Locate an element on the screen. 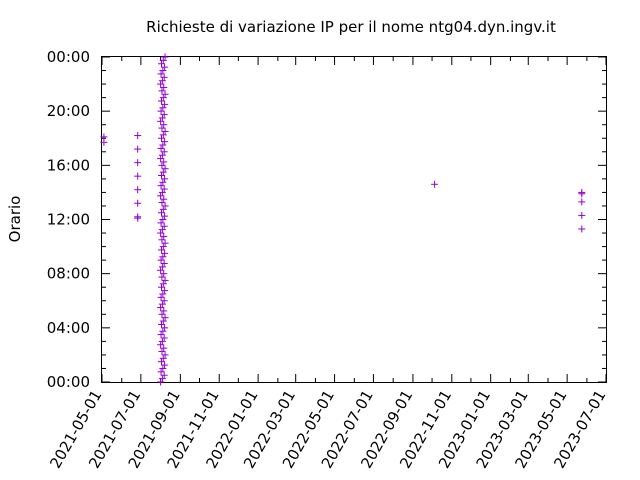  y-tick-label: 16:00 is located at coordinates (68, 165).